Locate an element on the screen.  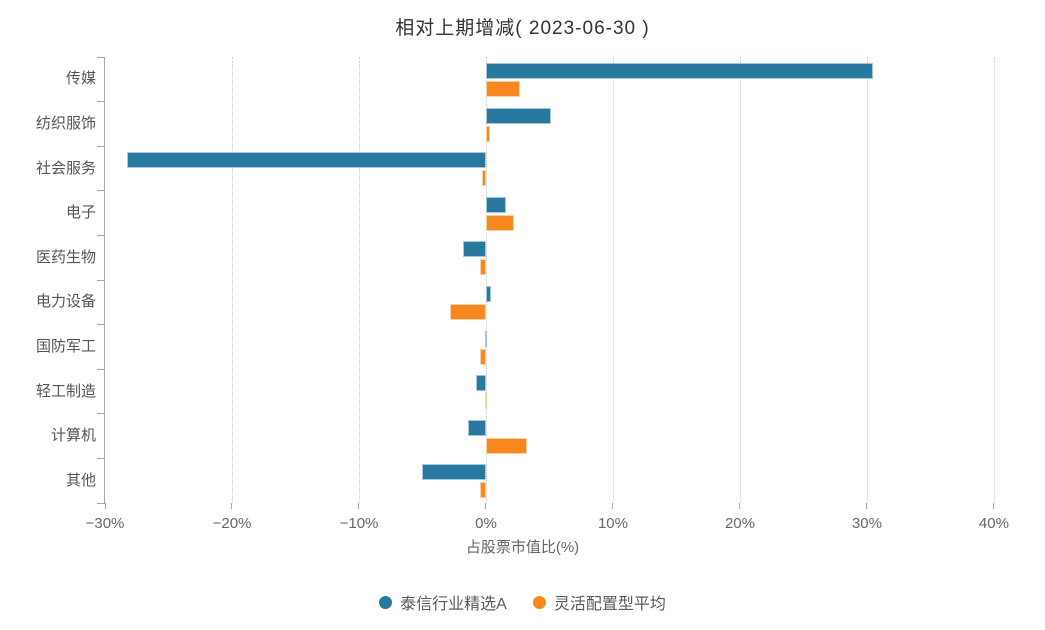
category-label: 国防军工 is located at coordinates (65, 346).